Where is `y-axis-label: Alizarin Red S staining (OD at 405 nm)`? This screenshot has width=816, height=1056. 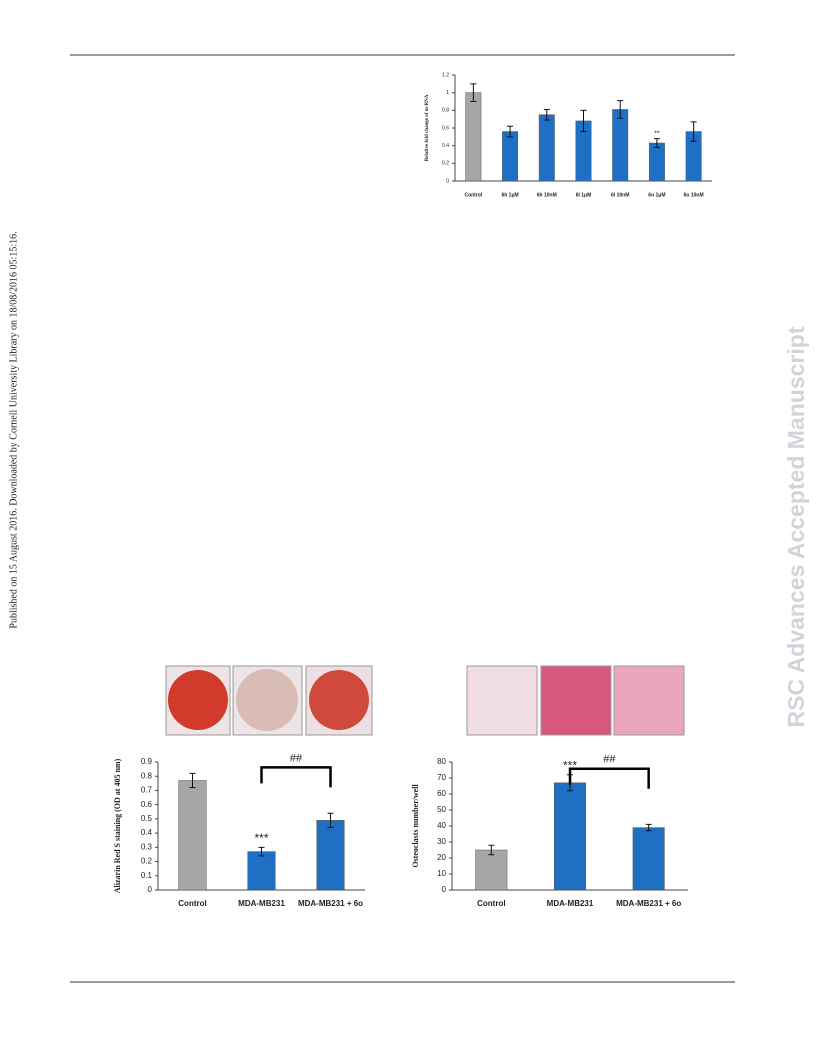 y-axis-label: Alizarin Red S staining (OD at 405 nm) is located at coordinates (117, 825).